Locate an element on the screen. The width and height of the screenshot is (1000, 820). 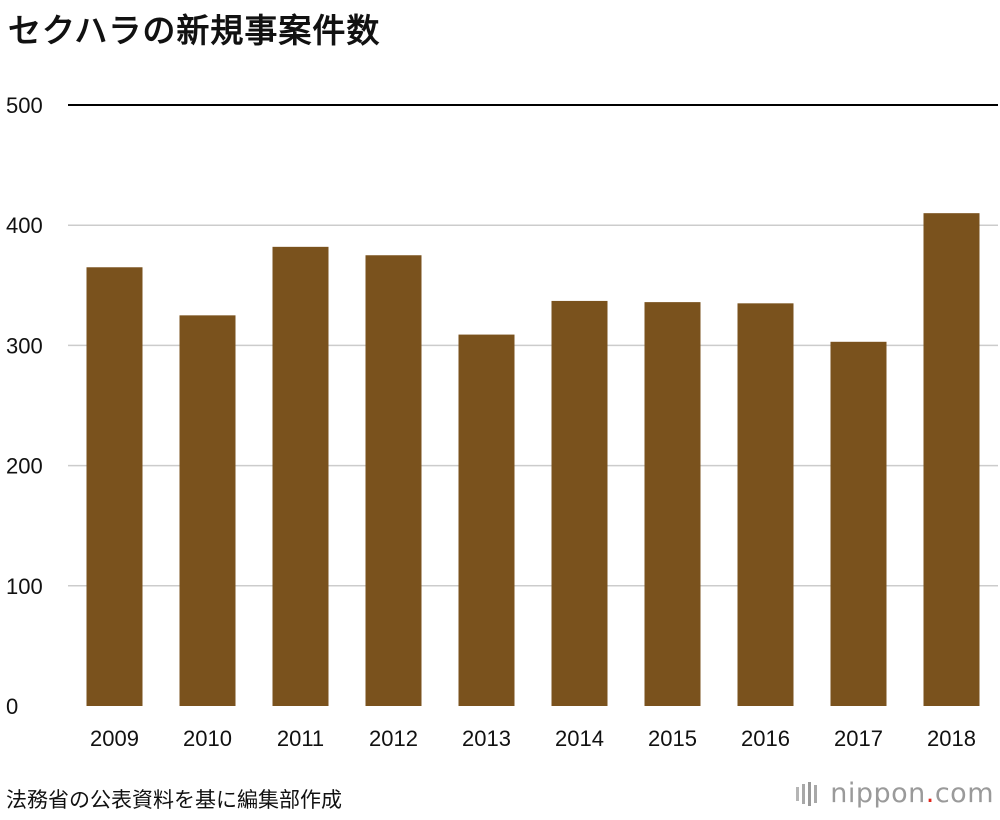
bar-2017 is located at coordinates (858, 523).